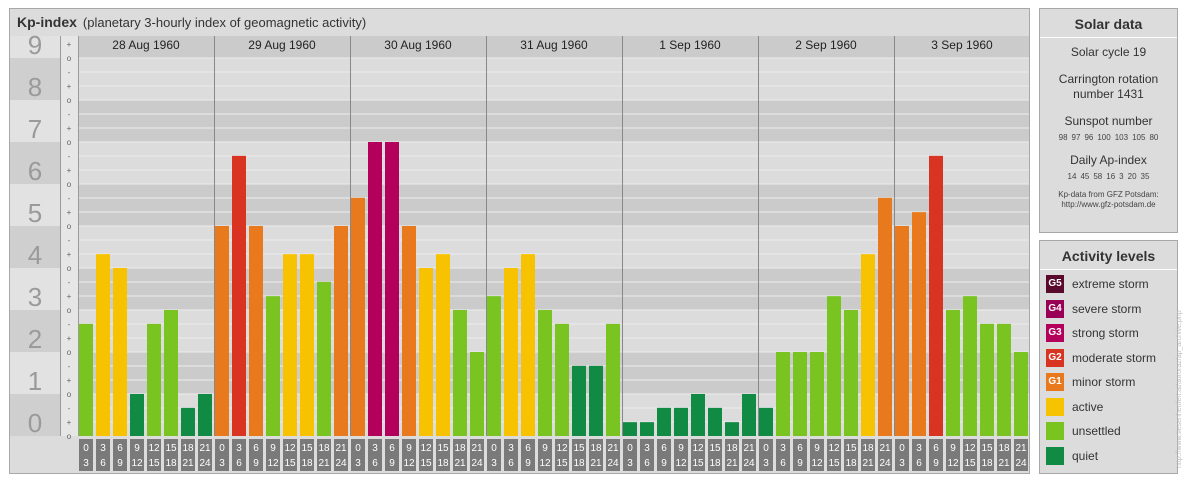  What do you see at coordinates (35, 87) in the screenshot?
I see `y-tick-label-8: 8` at bounding box center [35, 87].